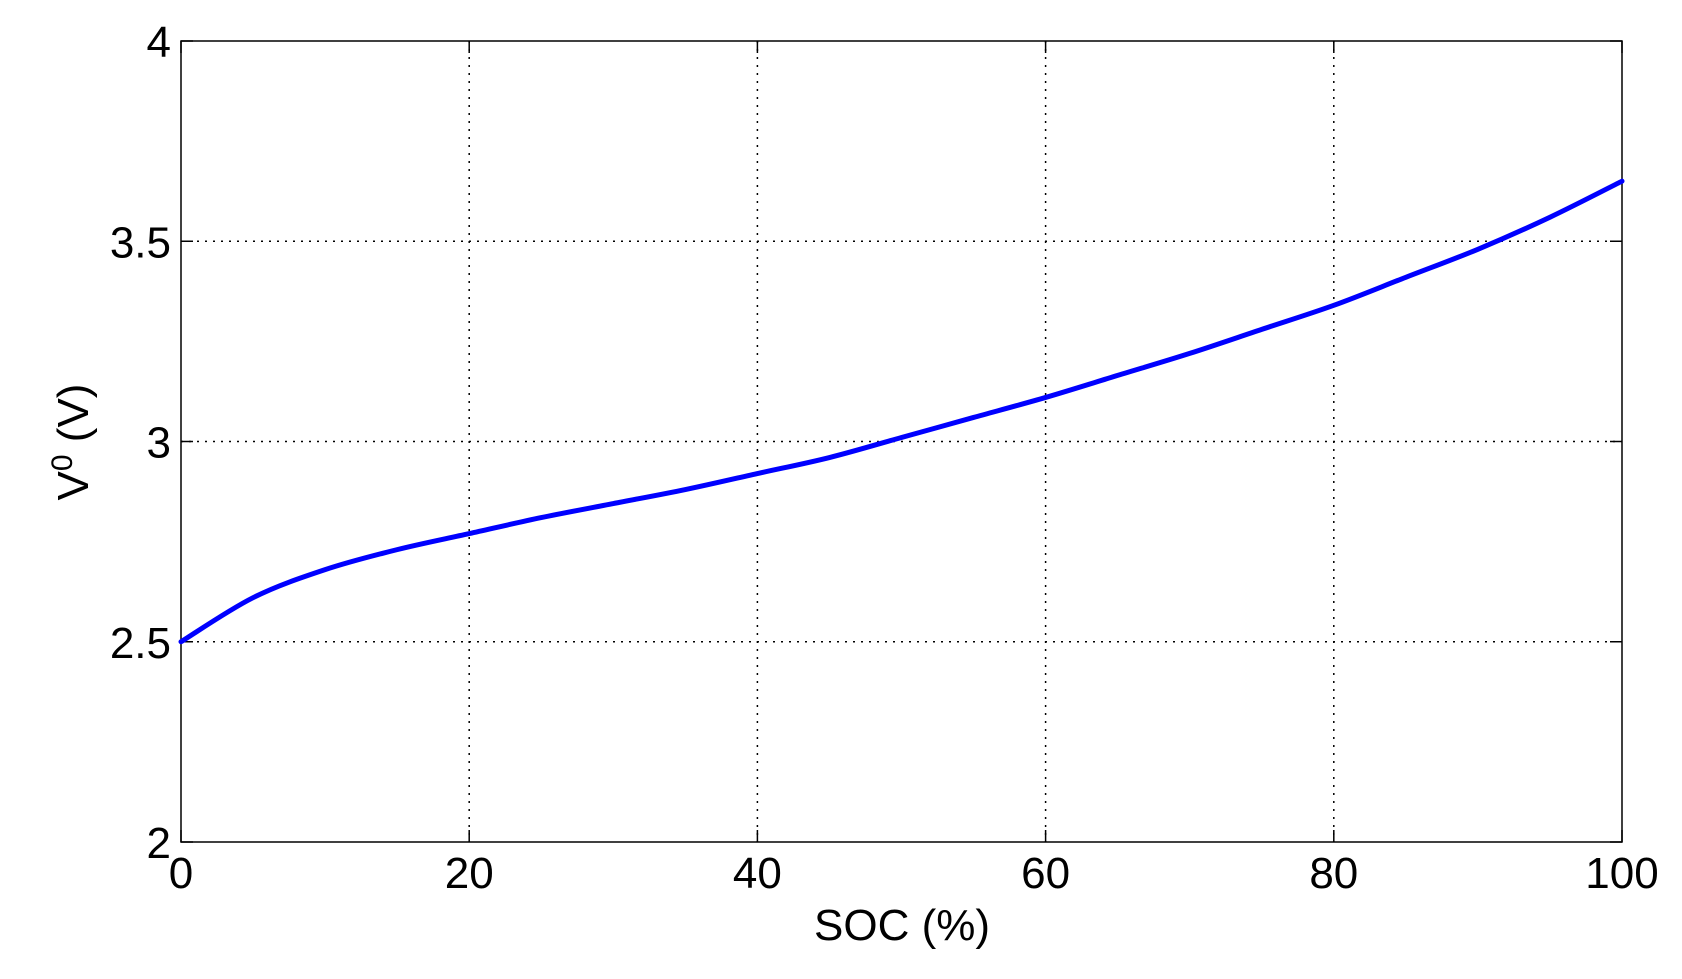 Image resolution: width=1682 pixels, height=979 pixels. What do you see at coordinates (757, 873) in the screenshot?
I see `x-tick-label: 40` at bounding box center [757, 873].